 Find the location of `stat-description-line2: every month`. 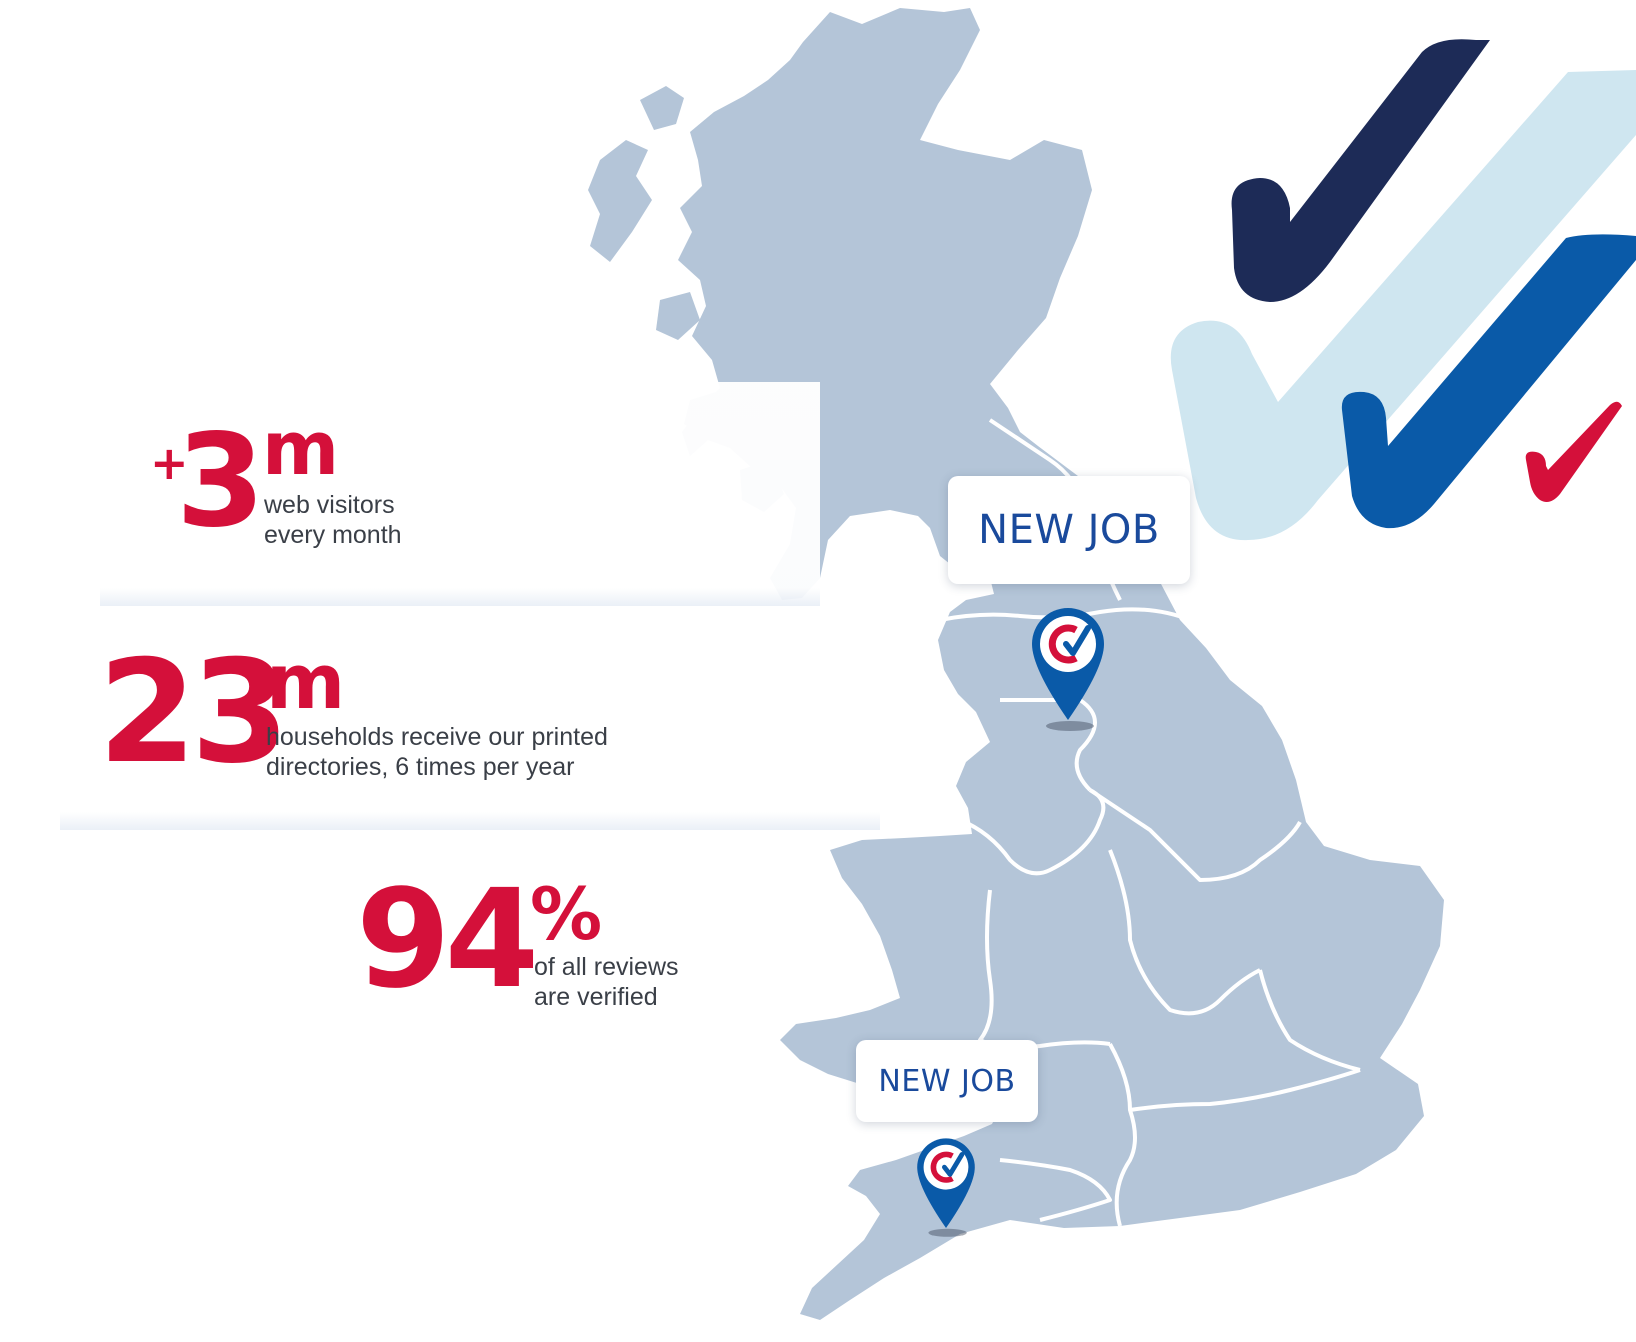

stat-description-line2: every month is located at coordinates (333, 535).